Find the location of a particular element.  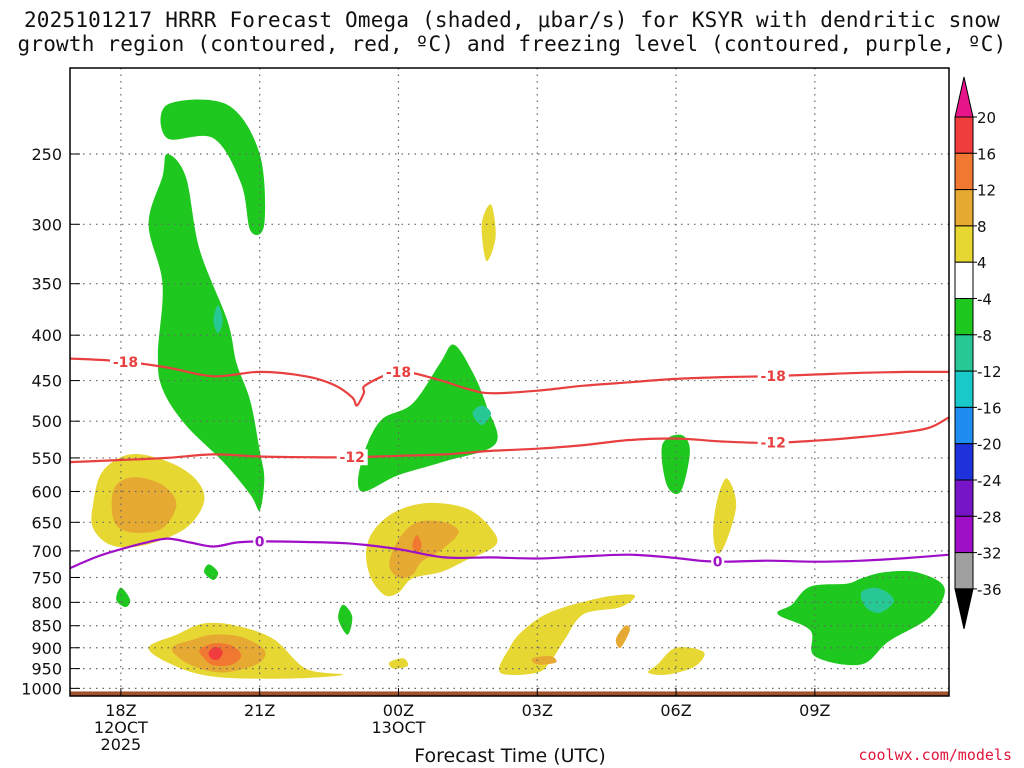

y-tick-label-900: 900 is located at coordinates (46, 648).